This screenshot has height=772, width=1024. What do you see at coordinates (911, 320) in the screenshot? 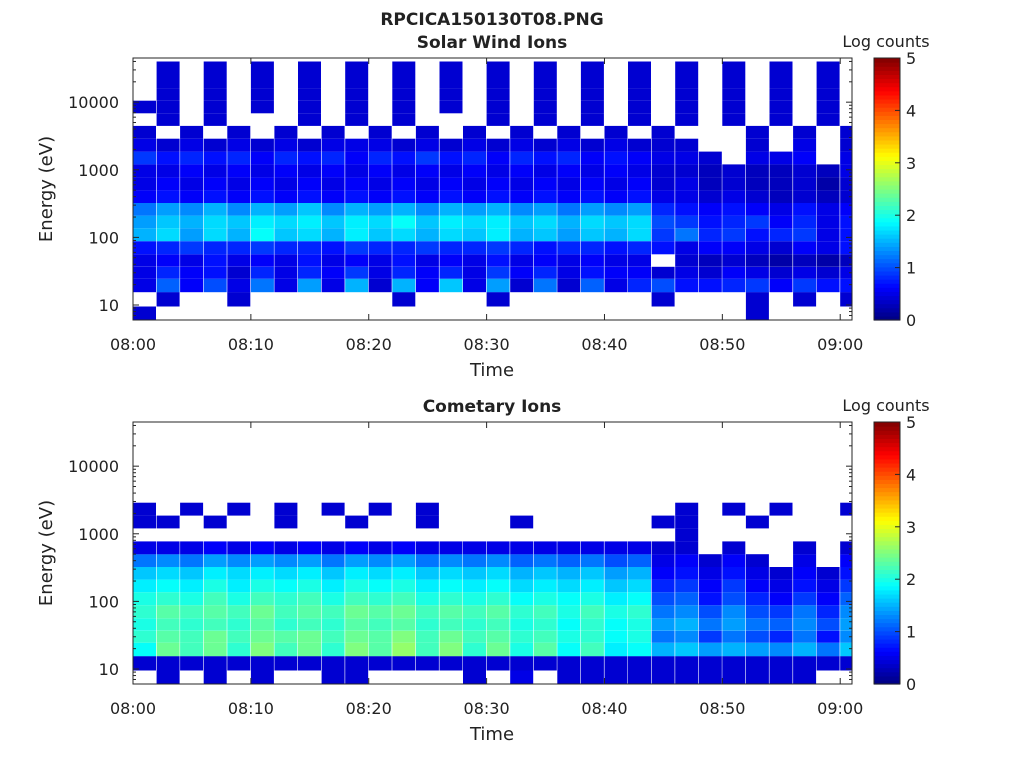
I see `colorbar-tick-label: 0` at bounding box center [911, 320].